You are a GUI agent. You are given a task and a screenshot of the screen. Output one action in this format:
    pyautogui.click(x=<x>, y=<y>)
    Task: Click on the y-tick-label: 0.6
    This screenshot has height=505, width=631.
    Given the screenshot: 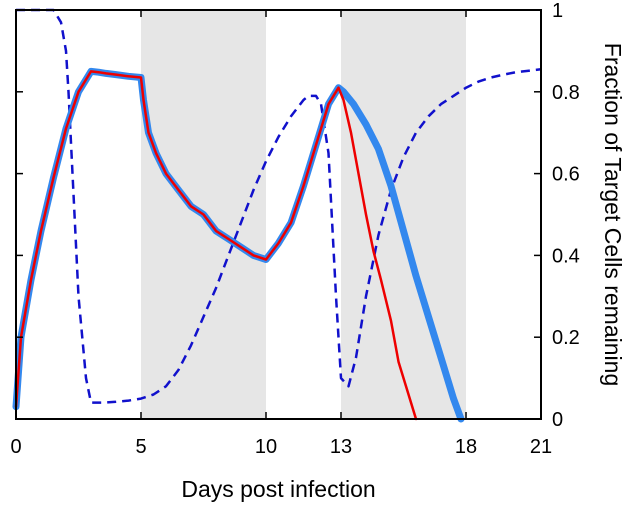 What is the action you would take?
    pyautogui.click(x=566, y=175)
    